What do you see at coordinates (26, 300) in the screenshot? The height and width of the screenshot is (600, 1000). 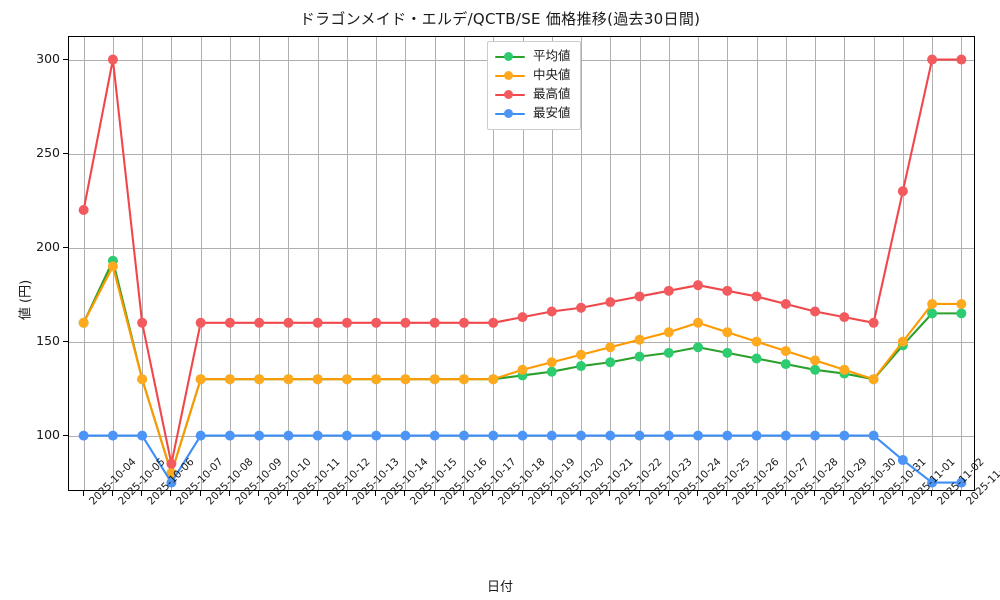 I see `y-axis-label: 値 (円)` at bounding box center [26, 300].